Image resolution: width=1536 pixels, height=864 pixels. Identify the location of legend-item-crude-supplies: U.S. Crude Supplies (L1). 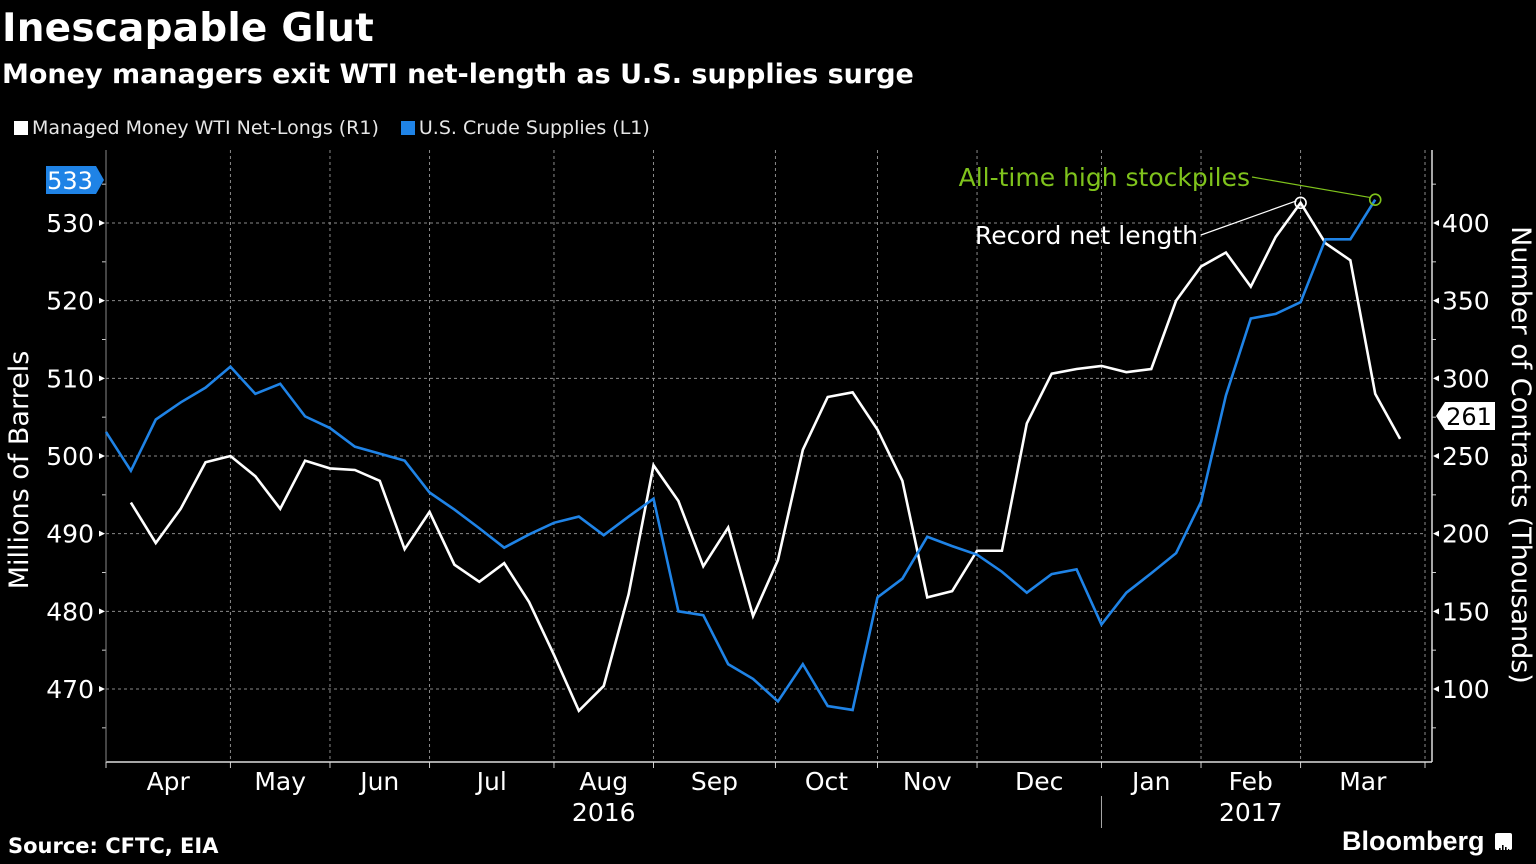
(525, 128).